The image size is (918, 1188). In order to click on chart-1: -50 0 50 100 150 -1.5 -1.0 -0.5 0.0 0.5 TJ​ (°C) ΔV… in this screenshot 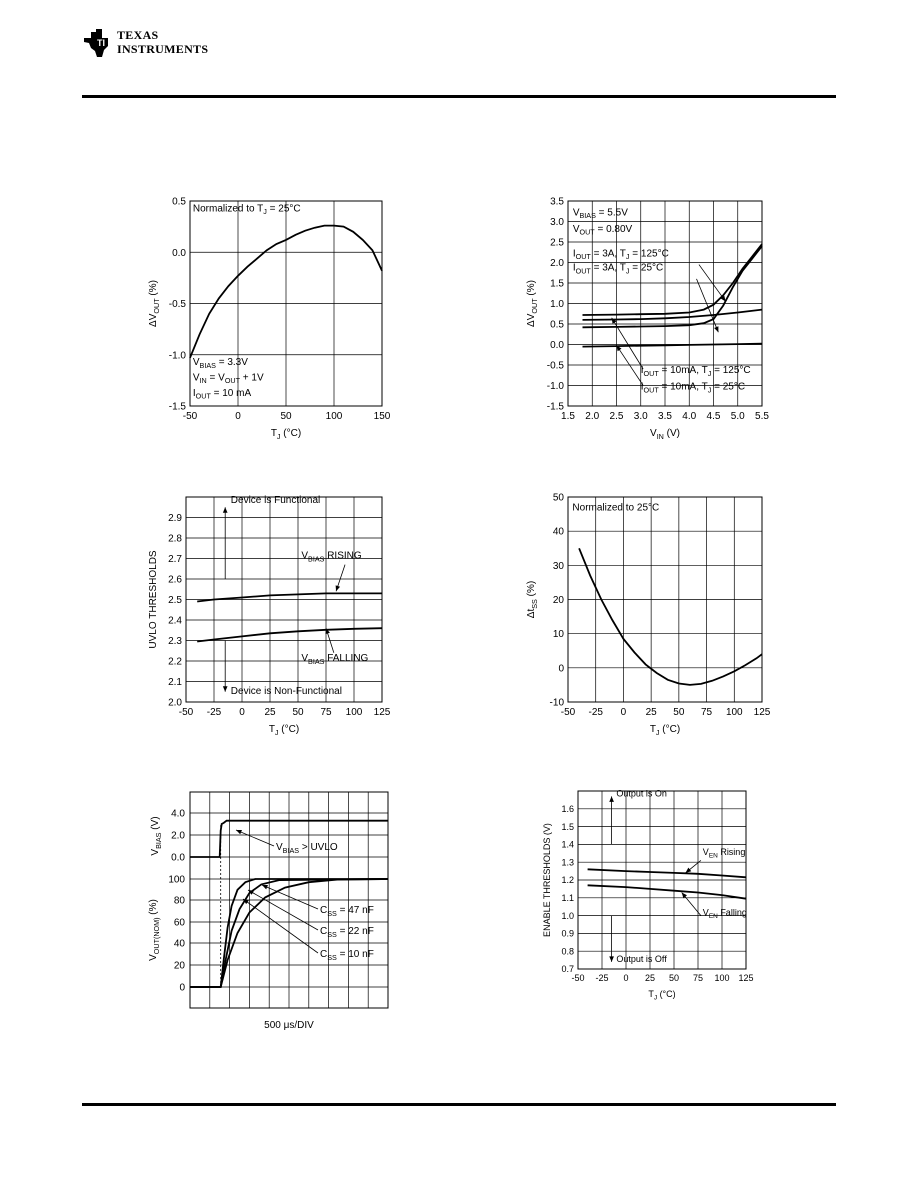, I will do `click(269, 319)`.